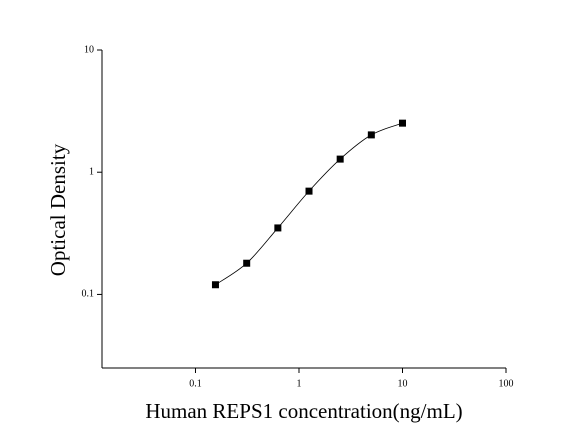  What do you see at coordinates (298, 383) in the screenshot?
I see `x-tick-label: 1` at bounding box center [298, 383].